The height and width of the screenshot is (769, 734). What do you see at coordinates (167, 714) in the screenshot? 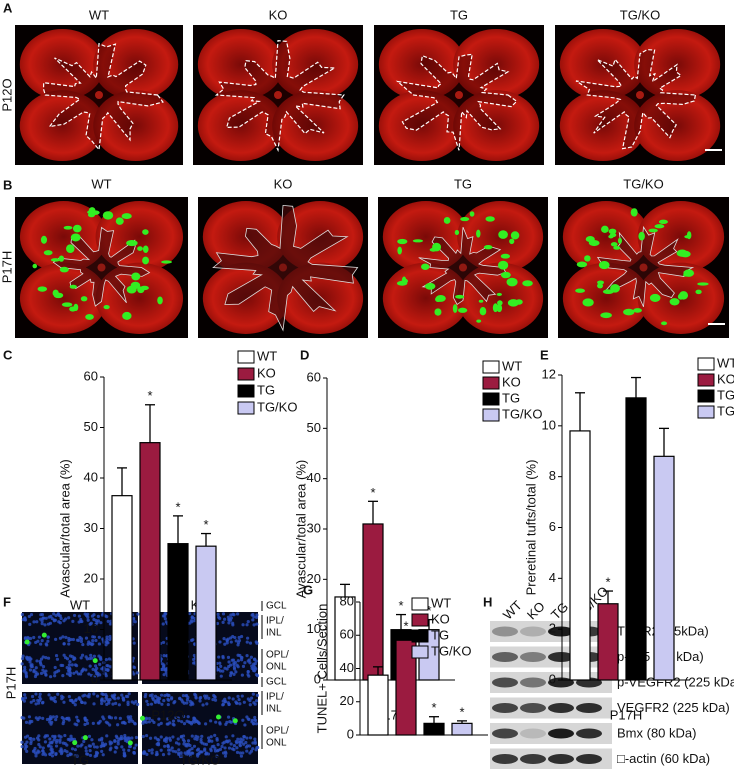
I see `x-category-label: P12O` at bounding box center [167, 714].